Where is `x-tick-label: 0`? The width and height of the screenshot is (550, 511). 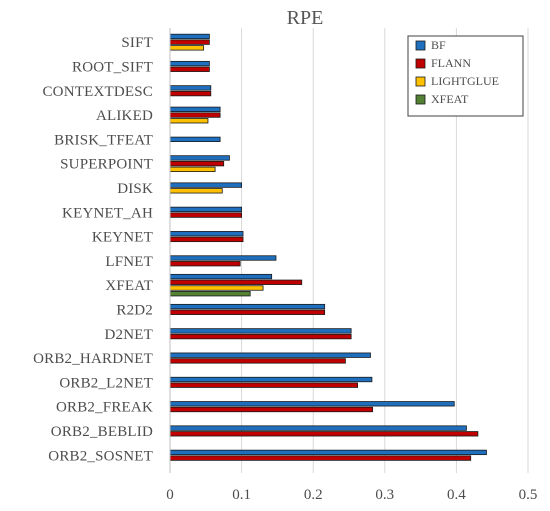
x-tick-label: 0 is located at coordinates (170, 495).